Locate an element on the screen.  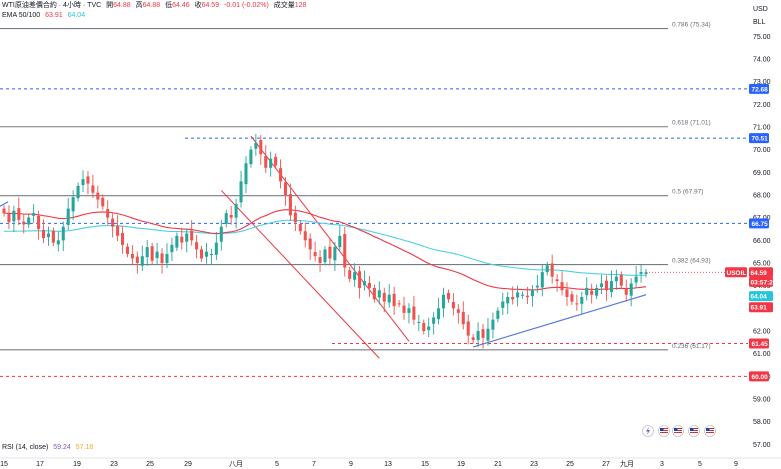
ema50-price-tag is located at coordinates (761, 307).